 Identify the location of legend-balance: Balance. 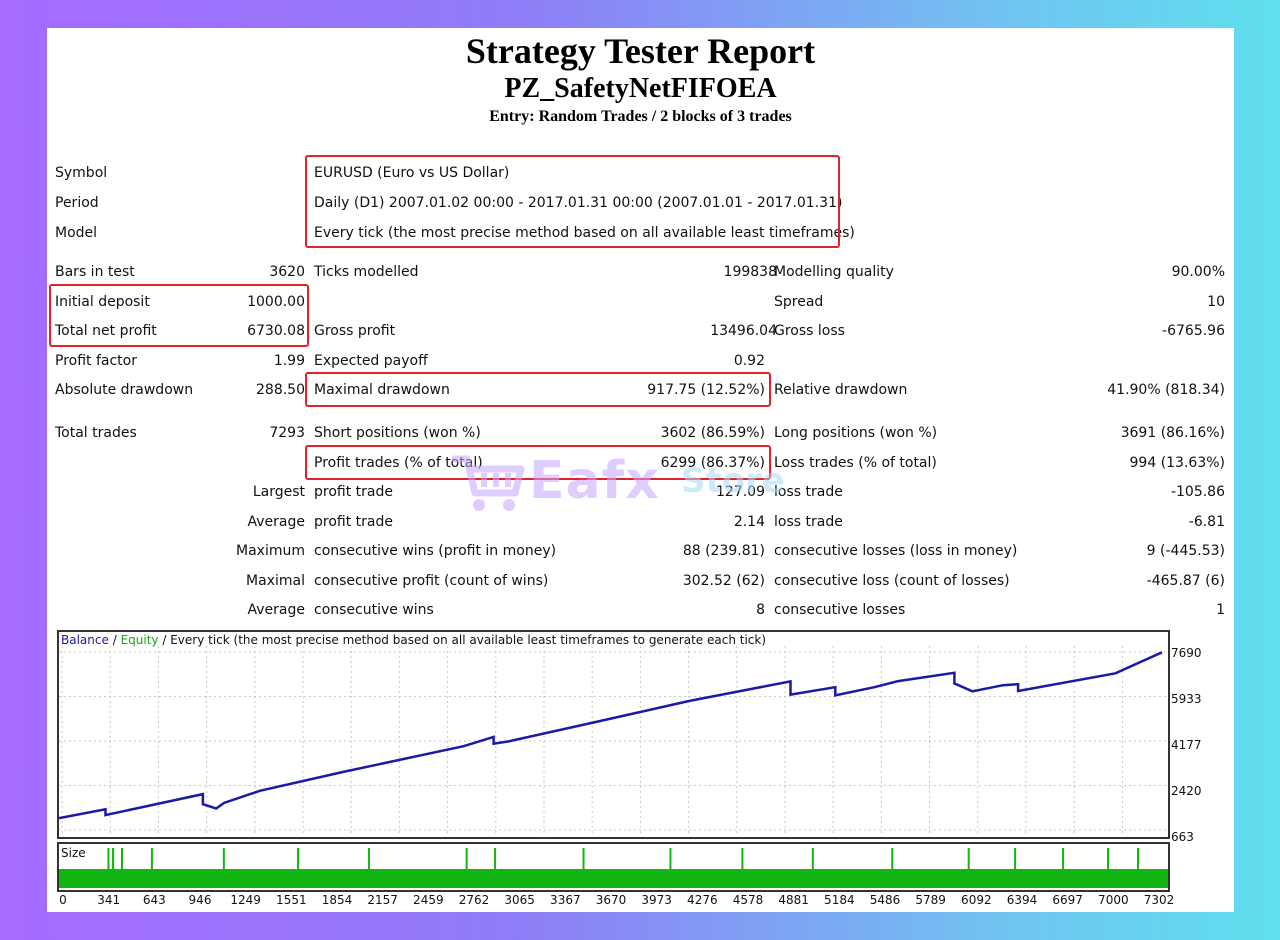
(85, 640).